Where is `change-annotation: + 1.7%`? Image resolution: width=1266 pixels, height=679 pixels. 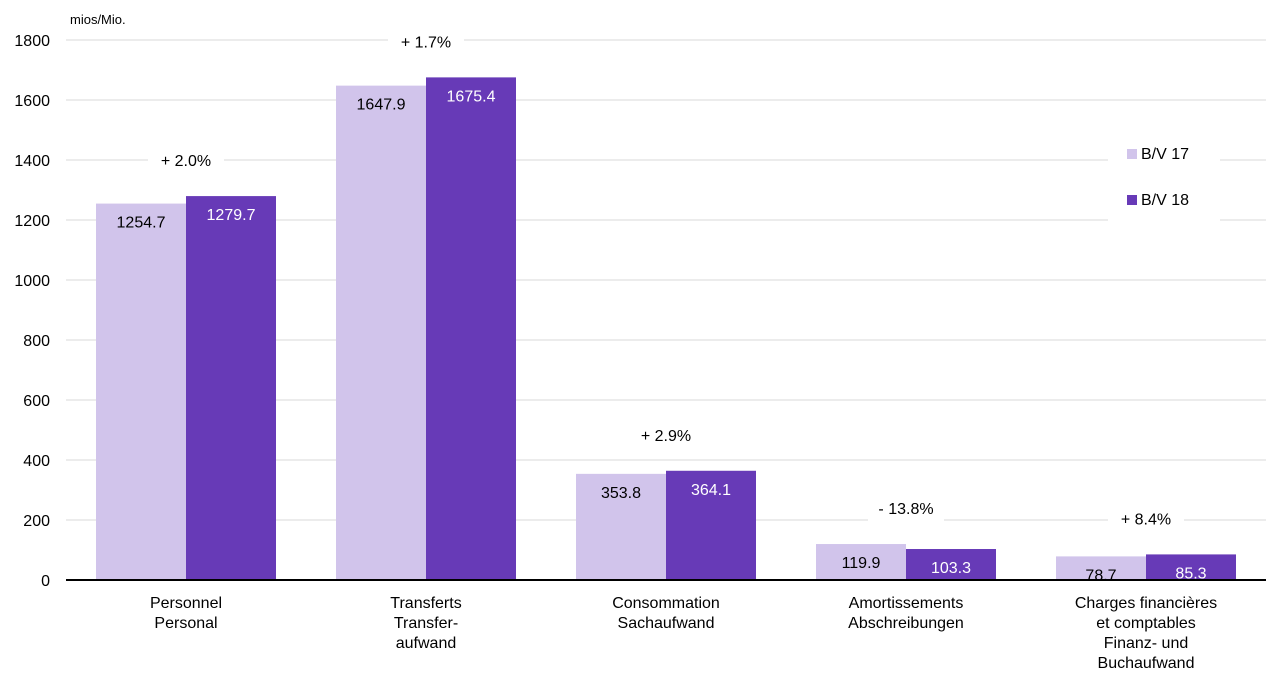
change-annotation: + 1.7% is located at coordinates (426, 42).